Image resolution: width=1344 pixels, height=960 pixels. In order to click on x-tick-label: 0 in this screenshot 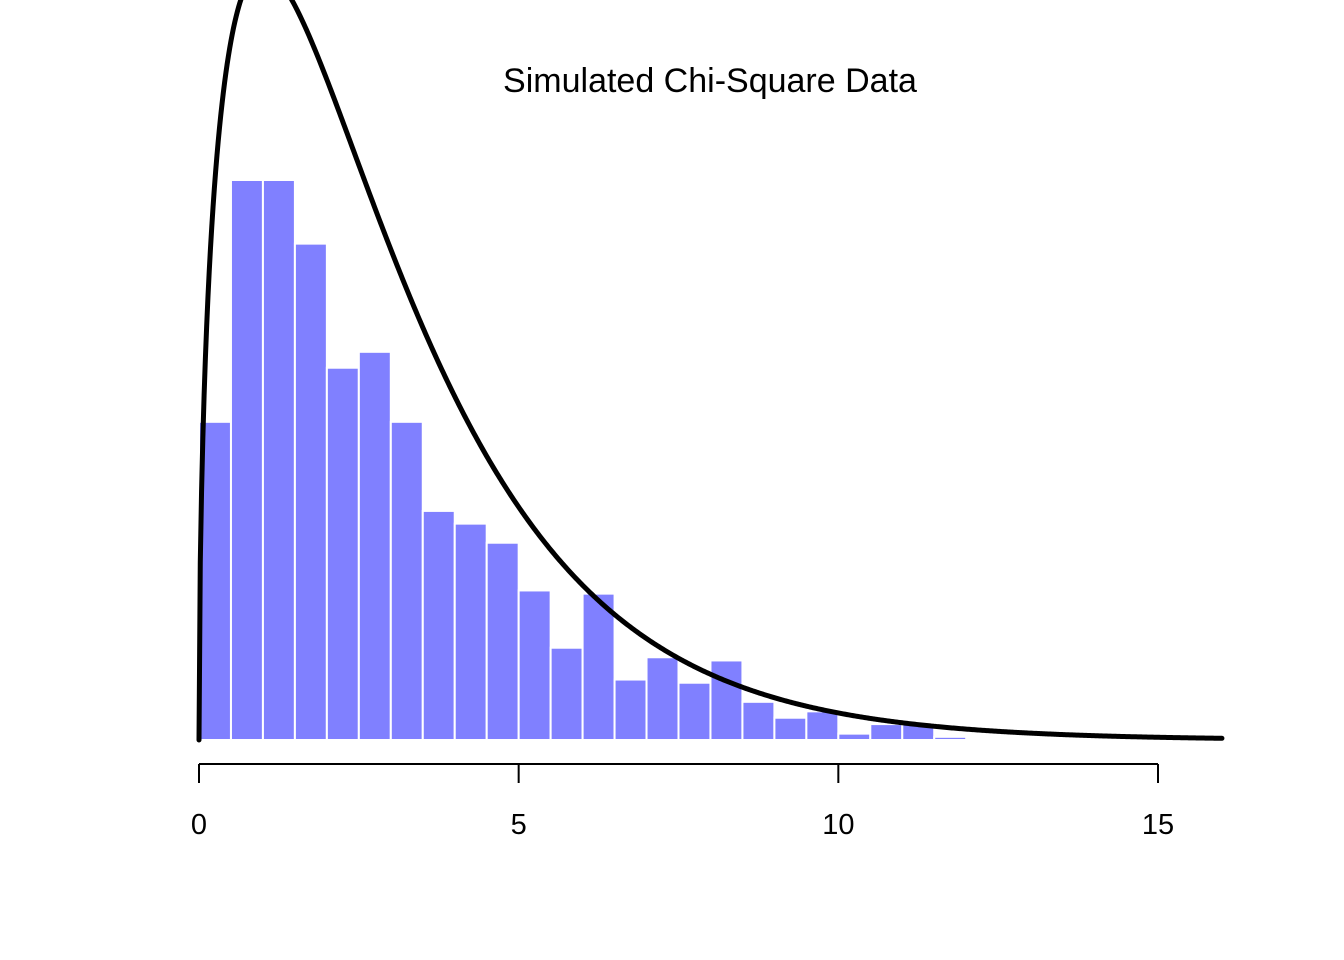, I will do `click(199, 825)`.